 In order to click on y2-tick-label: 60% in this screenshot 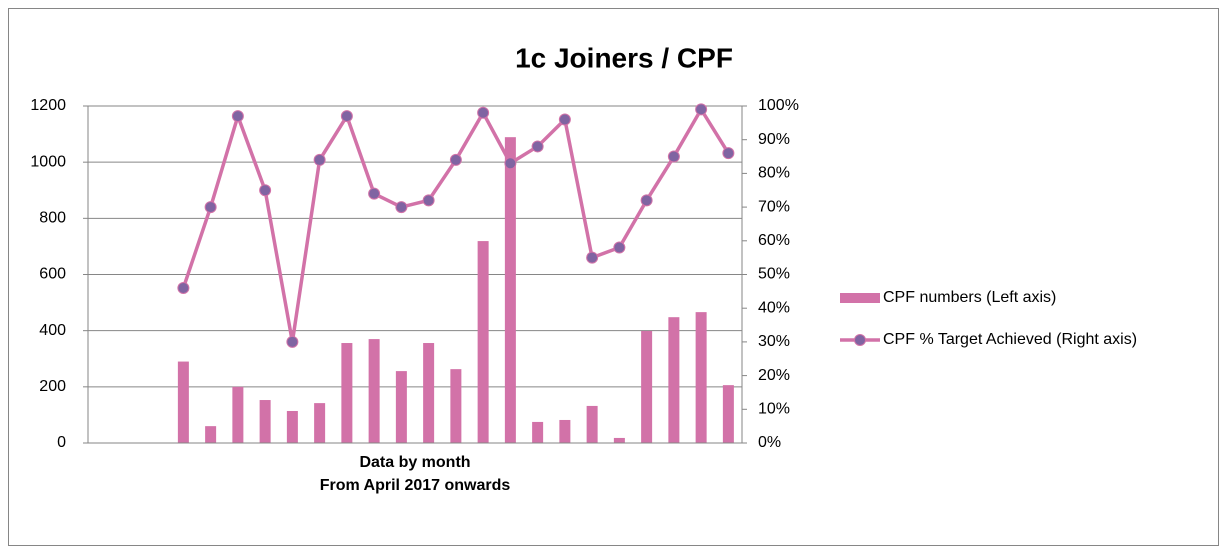, I will do `click(774, 240)`.